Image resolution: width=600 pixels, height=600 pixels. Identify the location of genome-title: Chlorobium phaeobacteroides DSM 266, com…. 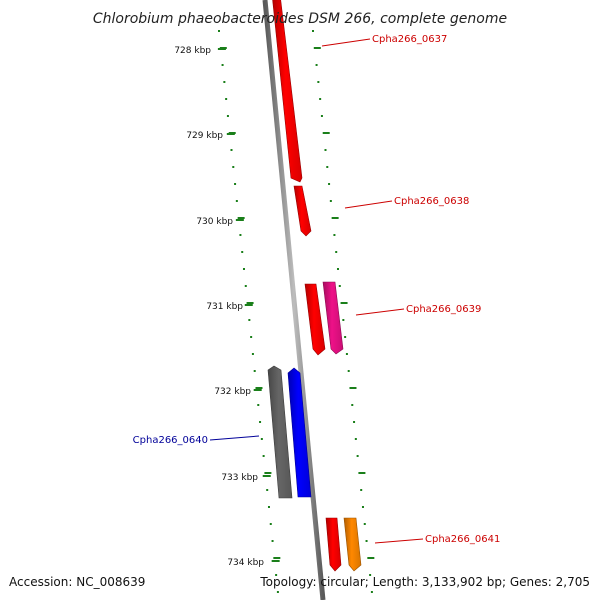
(300, 19).